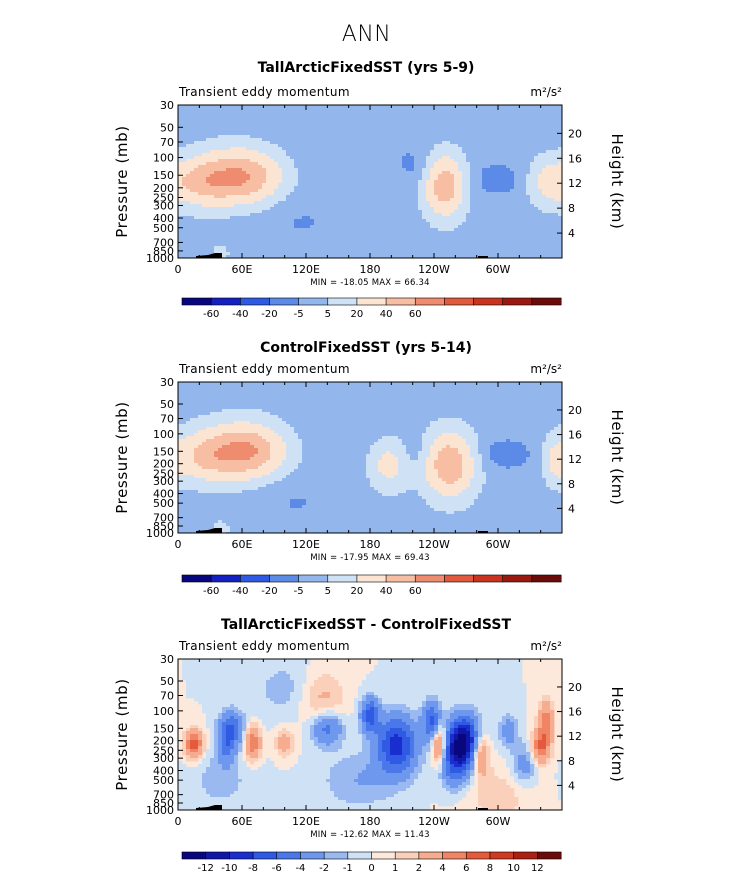 The image size is (733, 872). What do you see at coordinates (163, 228) in the screenshot?
I see `y-tick-label: 500` at bounding box center [163, 228].